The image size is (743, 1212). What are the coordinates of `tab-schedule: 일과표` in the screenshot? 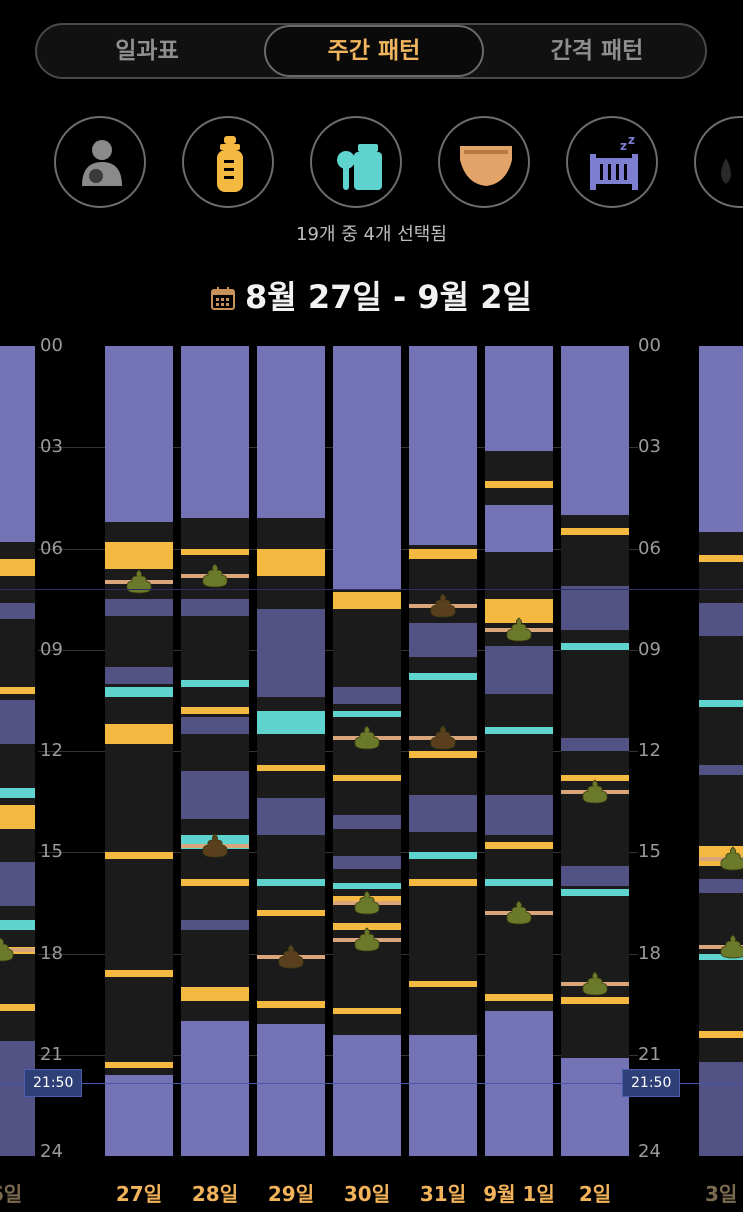 It's located at (147, 51).